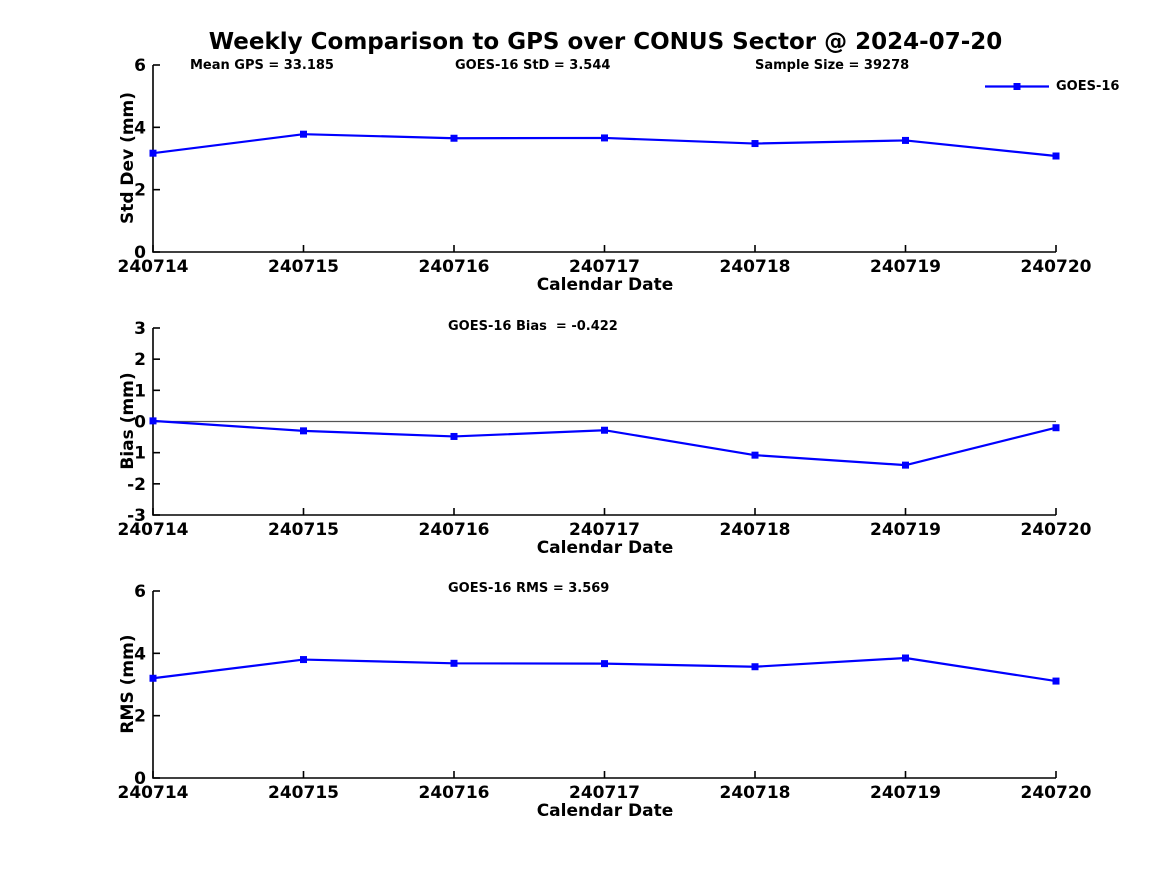 The image size is (1167, 875). Describe the element at coordinates (529, 588) in the screenshot. I see `annotation-goes16-rms: GOES-16 RMS = 3.569` at that location.